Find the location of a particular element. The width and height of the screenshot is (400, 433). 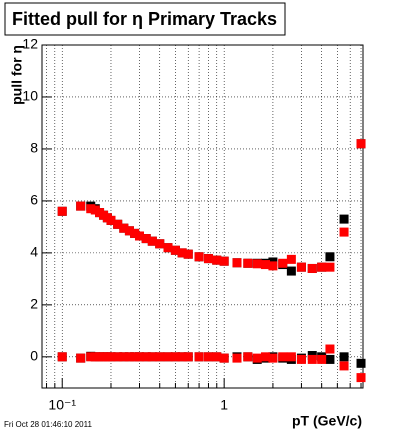

y-tick-label: 8 is located at coordinates (34, 148).